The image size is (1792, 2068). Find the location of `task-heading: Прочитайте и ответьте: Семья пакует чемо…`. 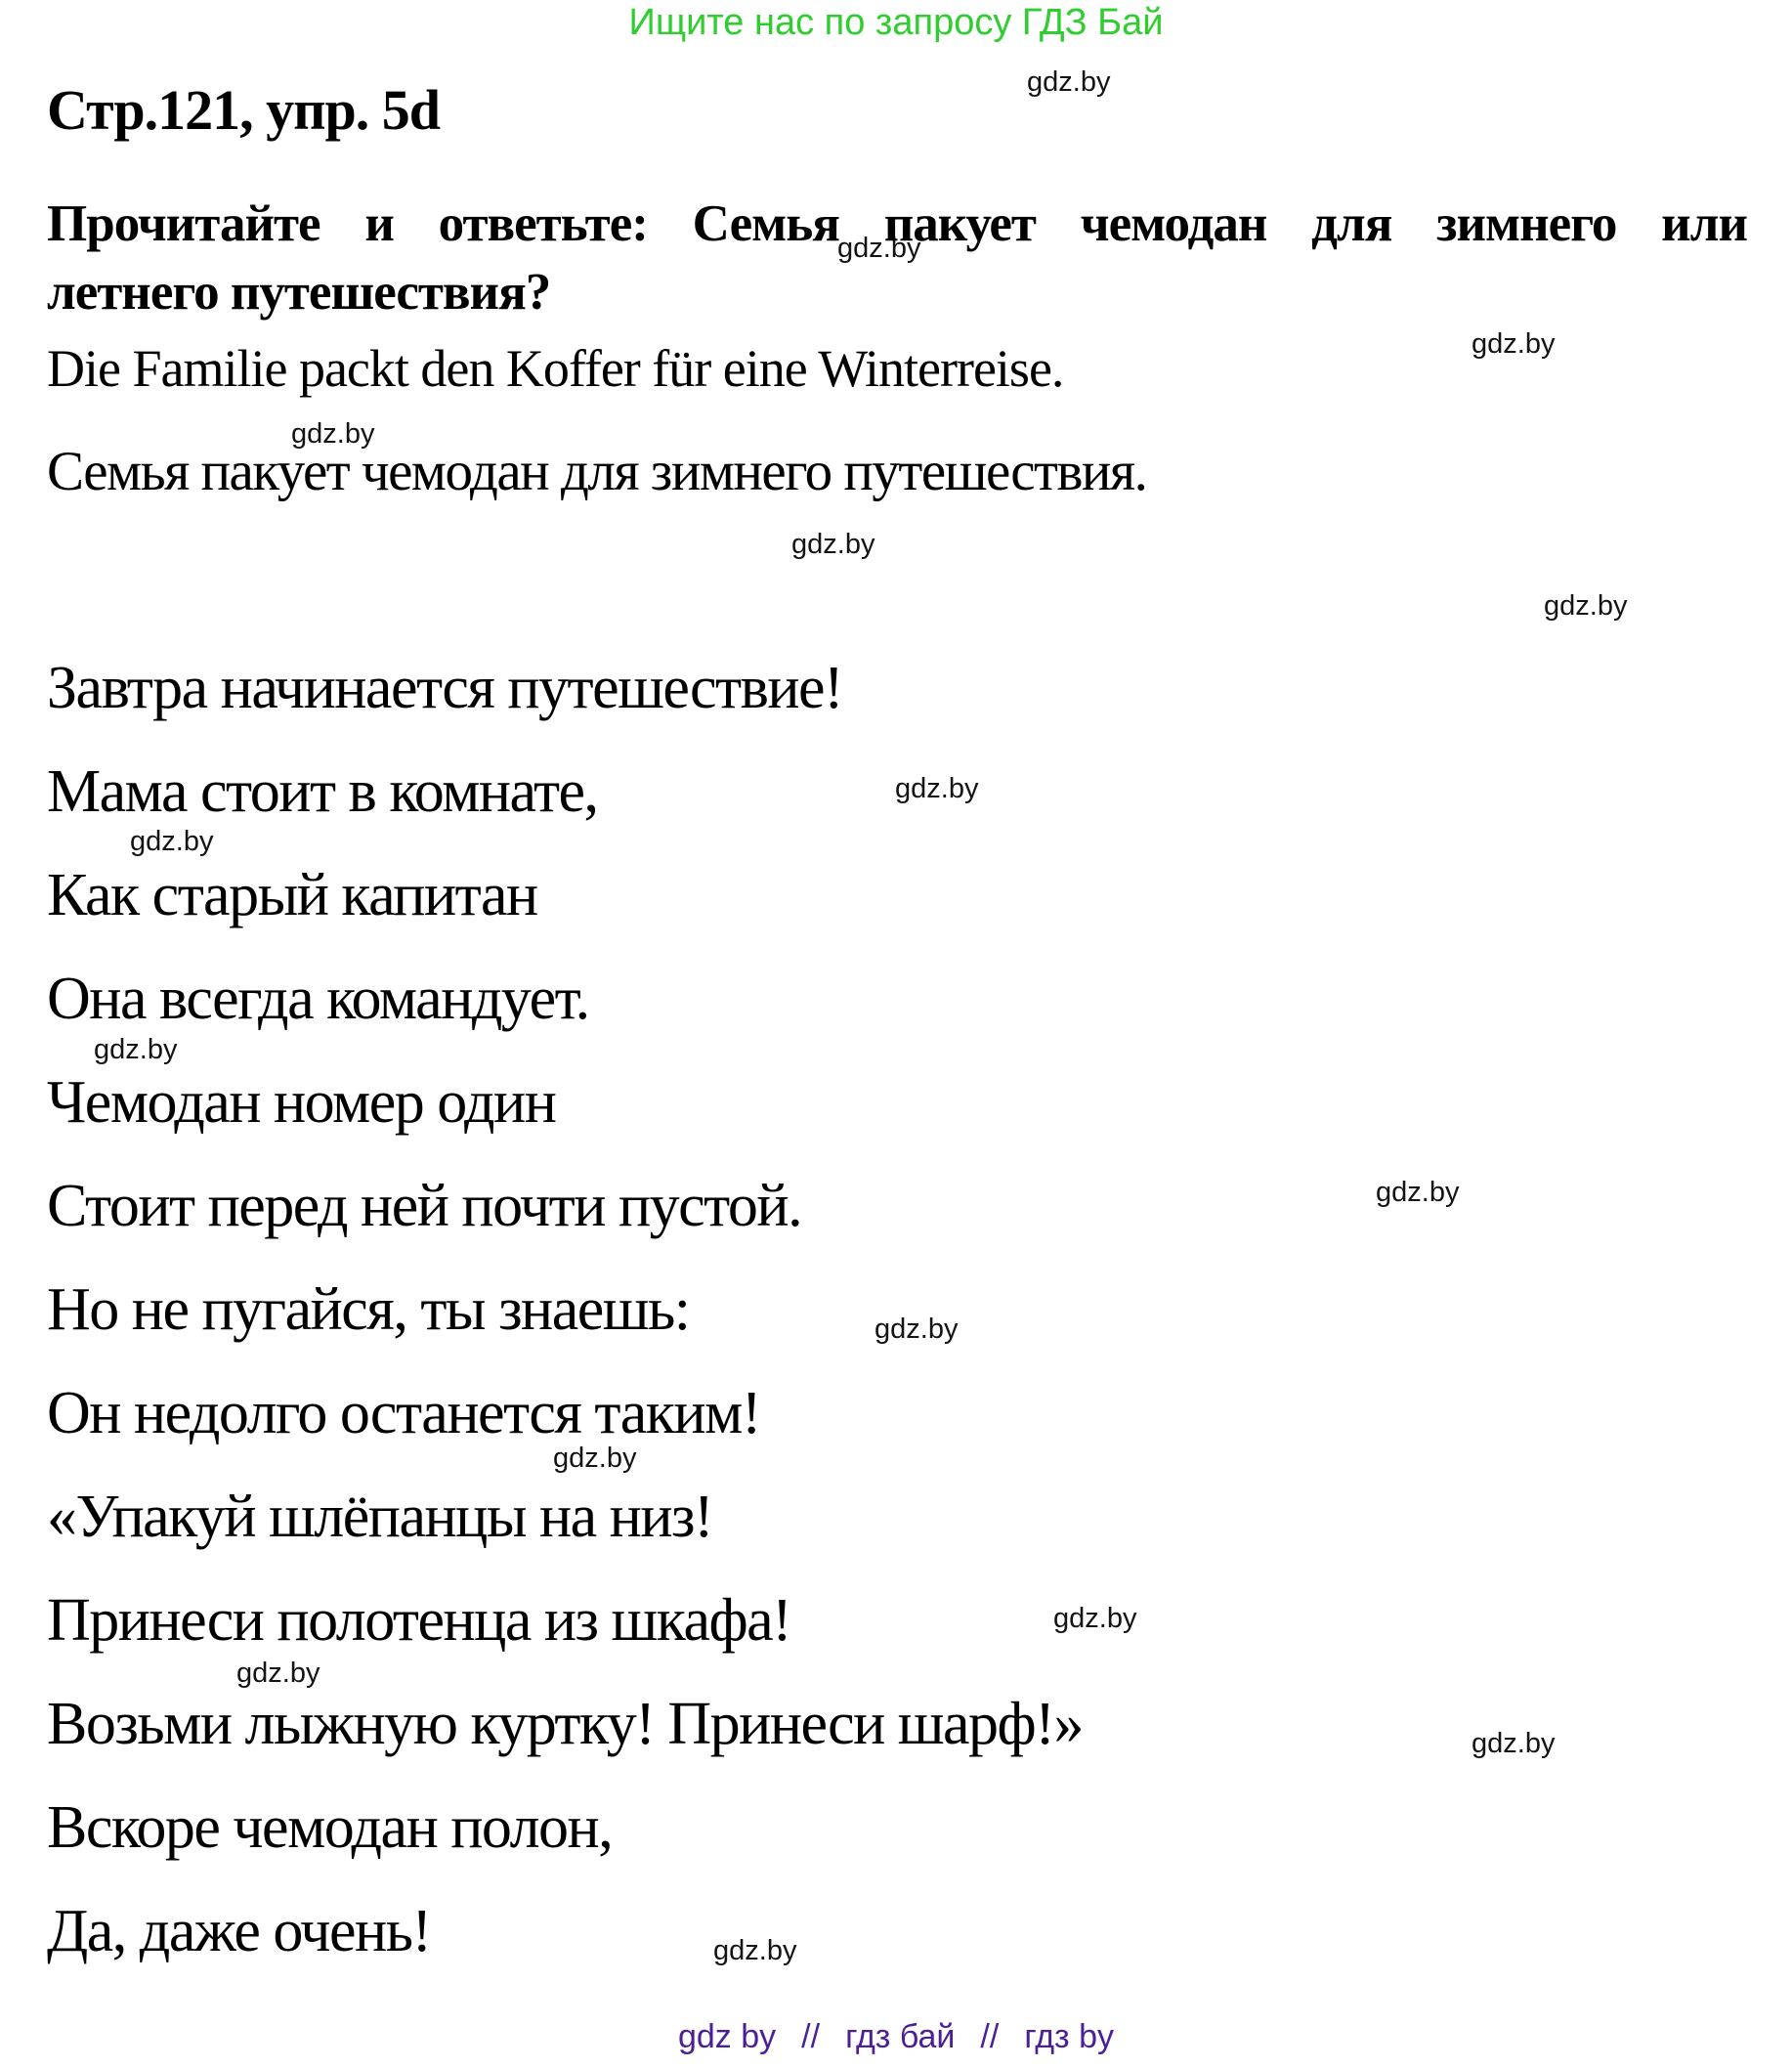

task-heading: Прочитайте и ответьте: Семья пакует чемо… is located at coordinates (897, 258).